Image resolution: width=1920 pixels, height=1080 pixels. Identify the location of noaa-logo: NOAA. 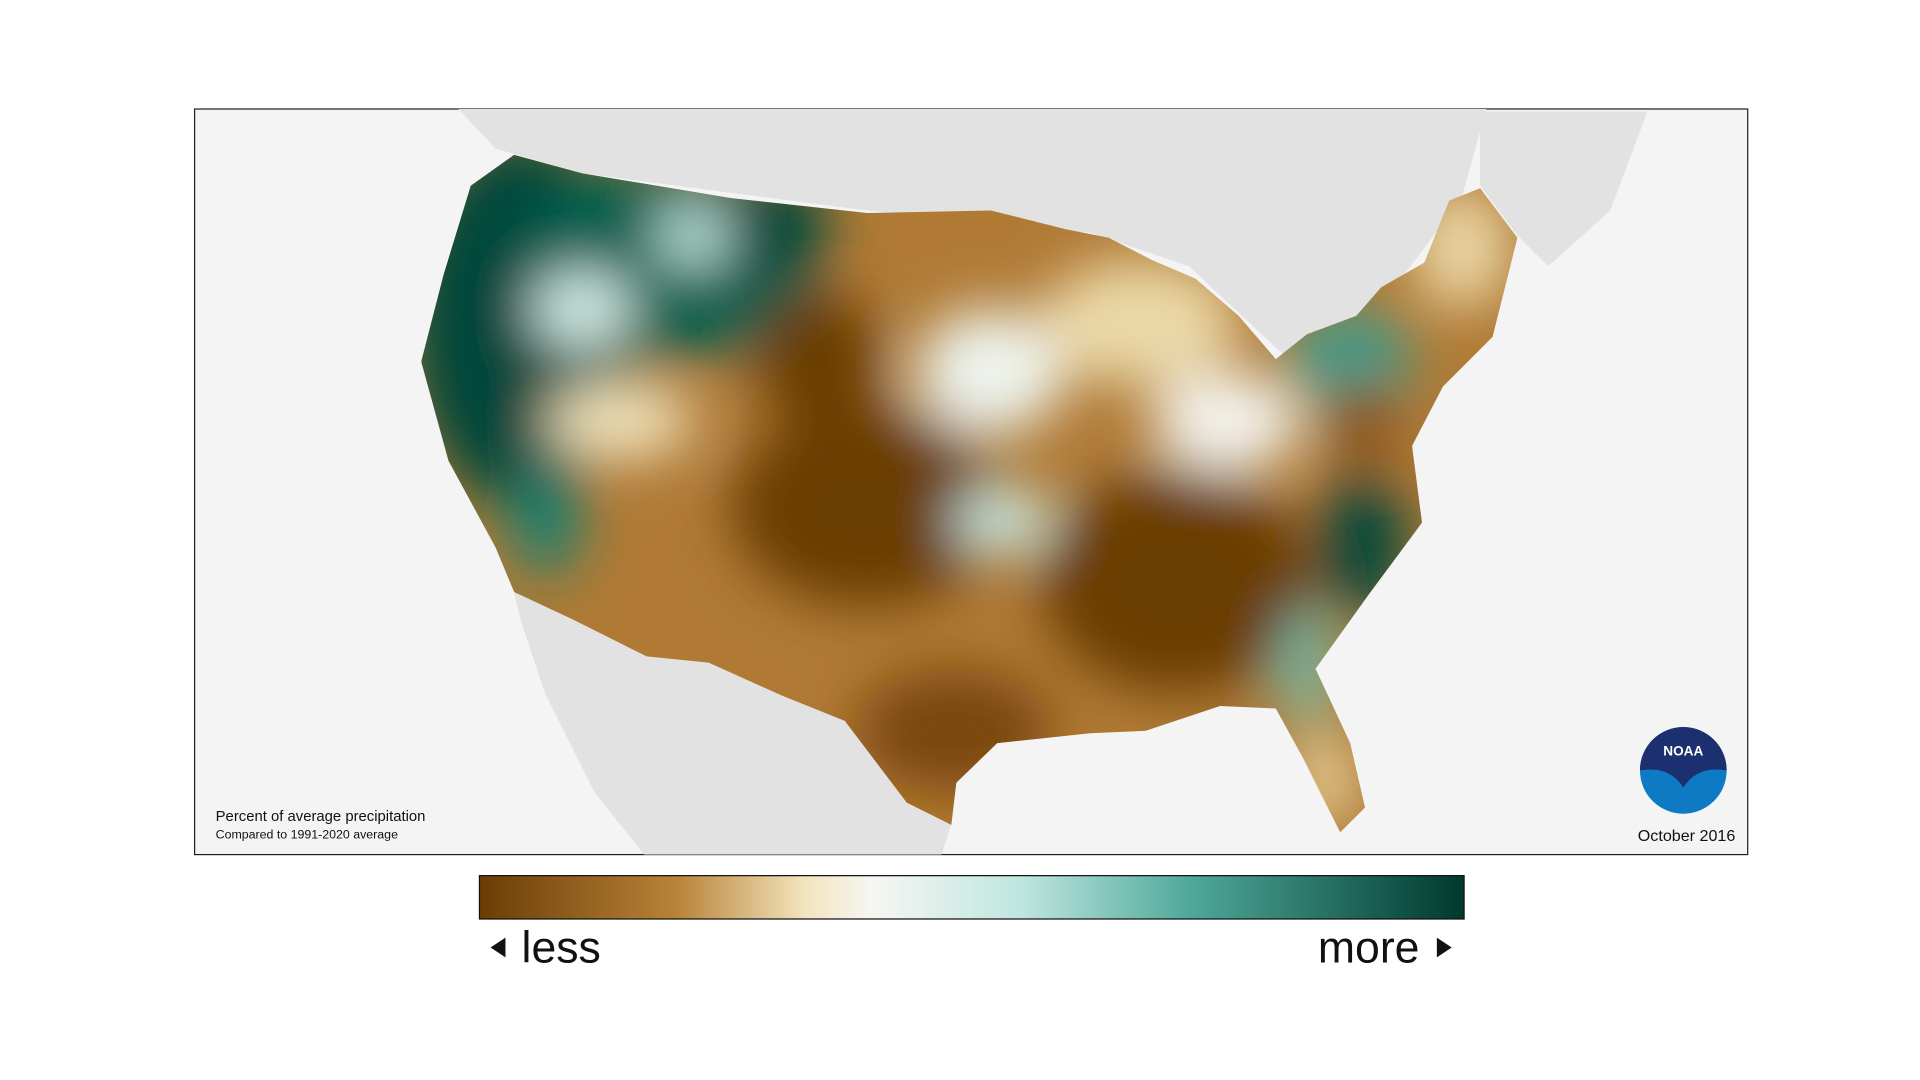
(1683, 770).